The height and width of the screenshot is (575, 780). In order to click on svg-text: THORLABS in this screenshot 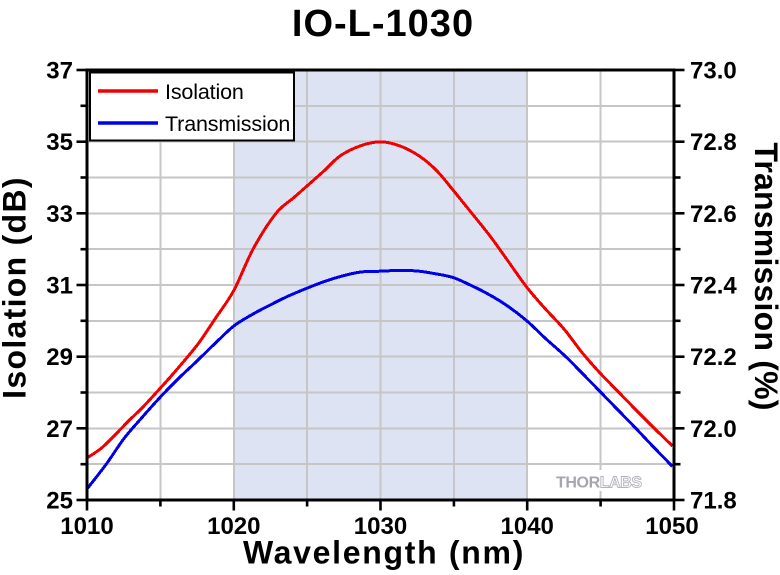, I will do `click(599, 483)`.